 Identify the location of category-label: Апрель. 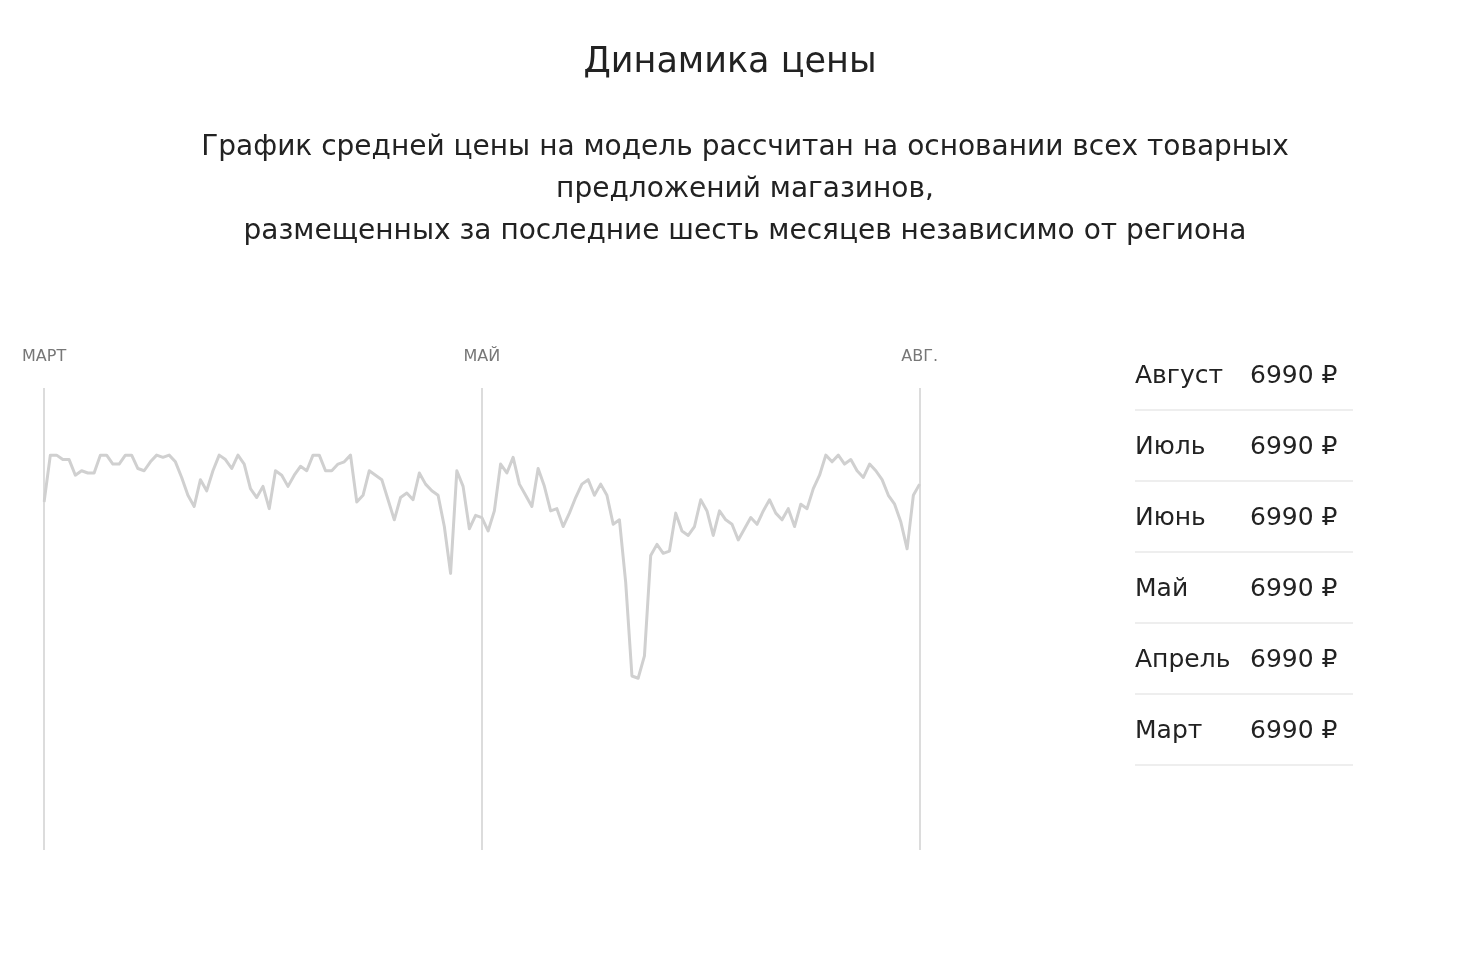
(1183, 658).